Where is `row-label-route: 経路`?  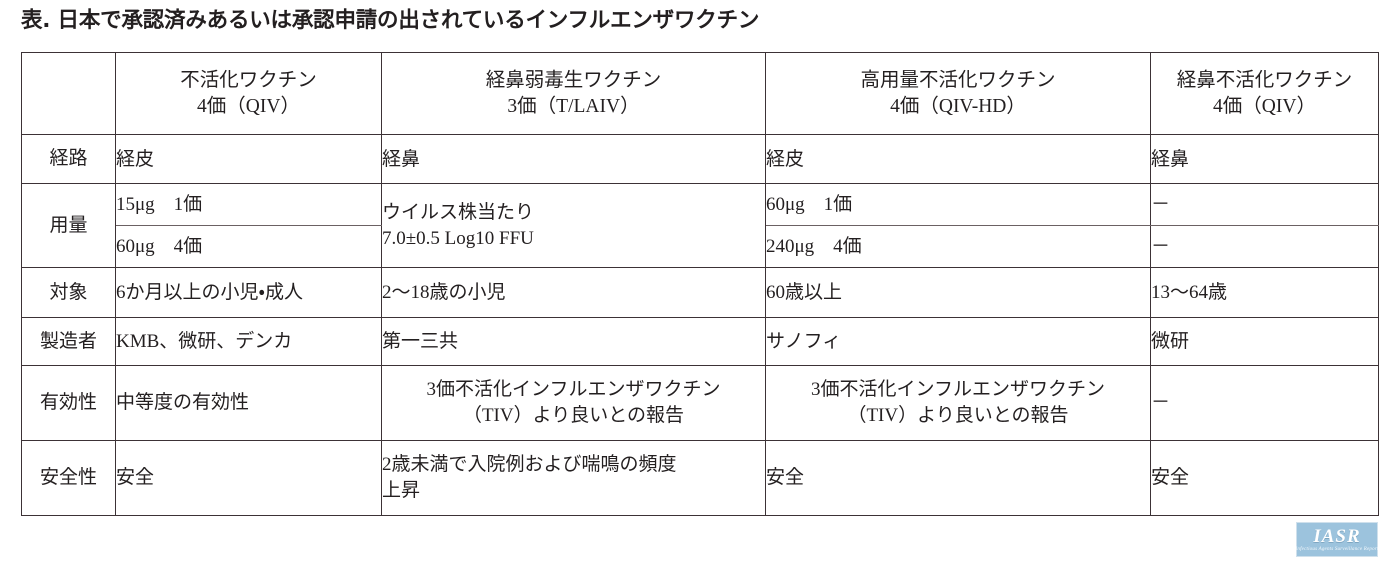 row-label-route: 経路 is located at coordinates (68, 159).